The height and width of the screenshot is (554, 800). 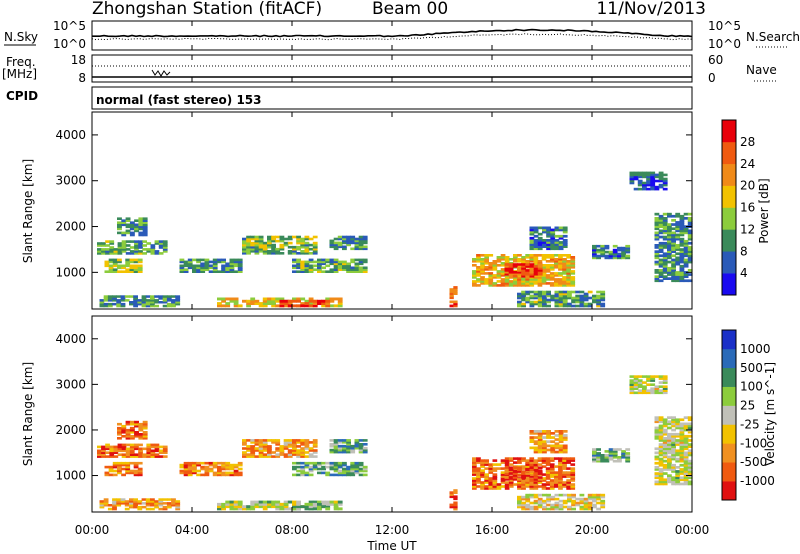 What do you see at coordinates (392, 33) in the screenshot?
I see `noise-sky-series` at bounding box center [392, 33].